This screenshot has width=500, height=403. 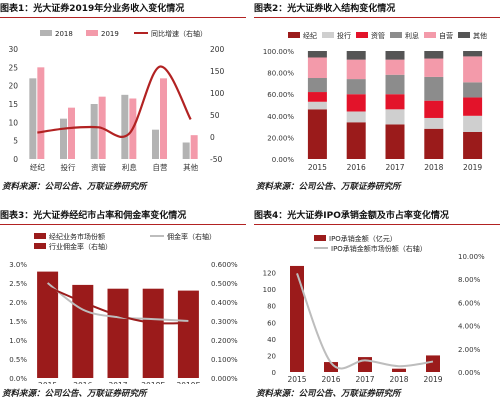 I want to click on chart-title: 图表1：光大证券2019年分业务收入变化情况, so click(x=123, y=10).